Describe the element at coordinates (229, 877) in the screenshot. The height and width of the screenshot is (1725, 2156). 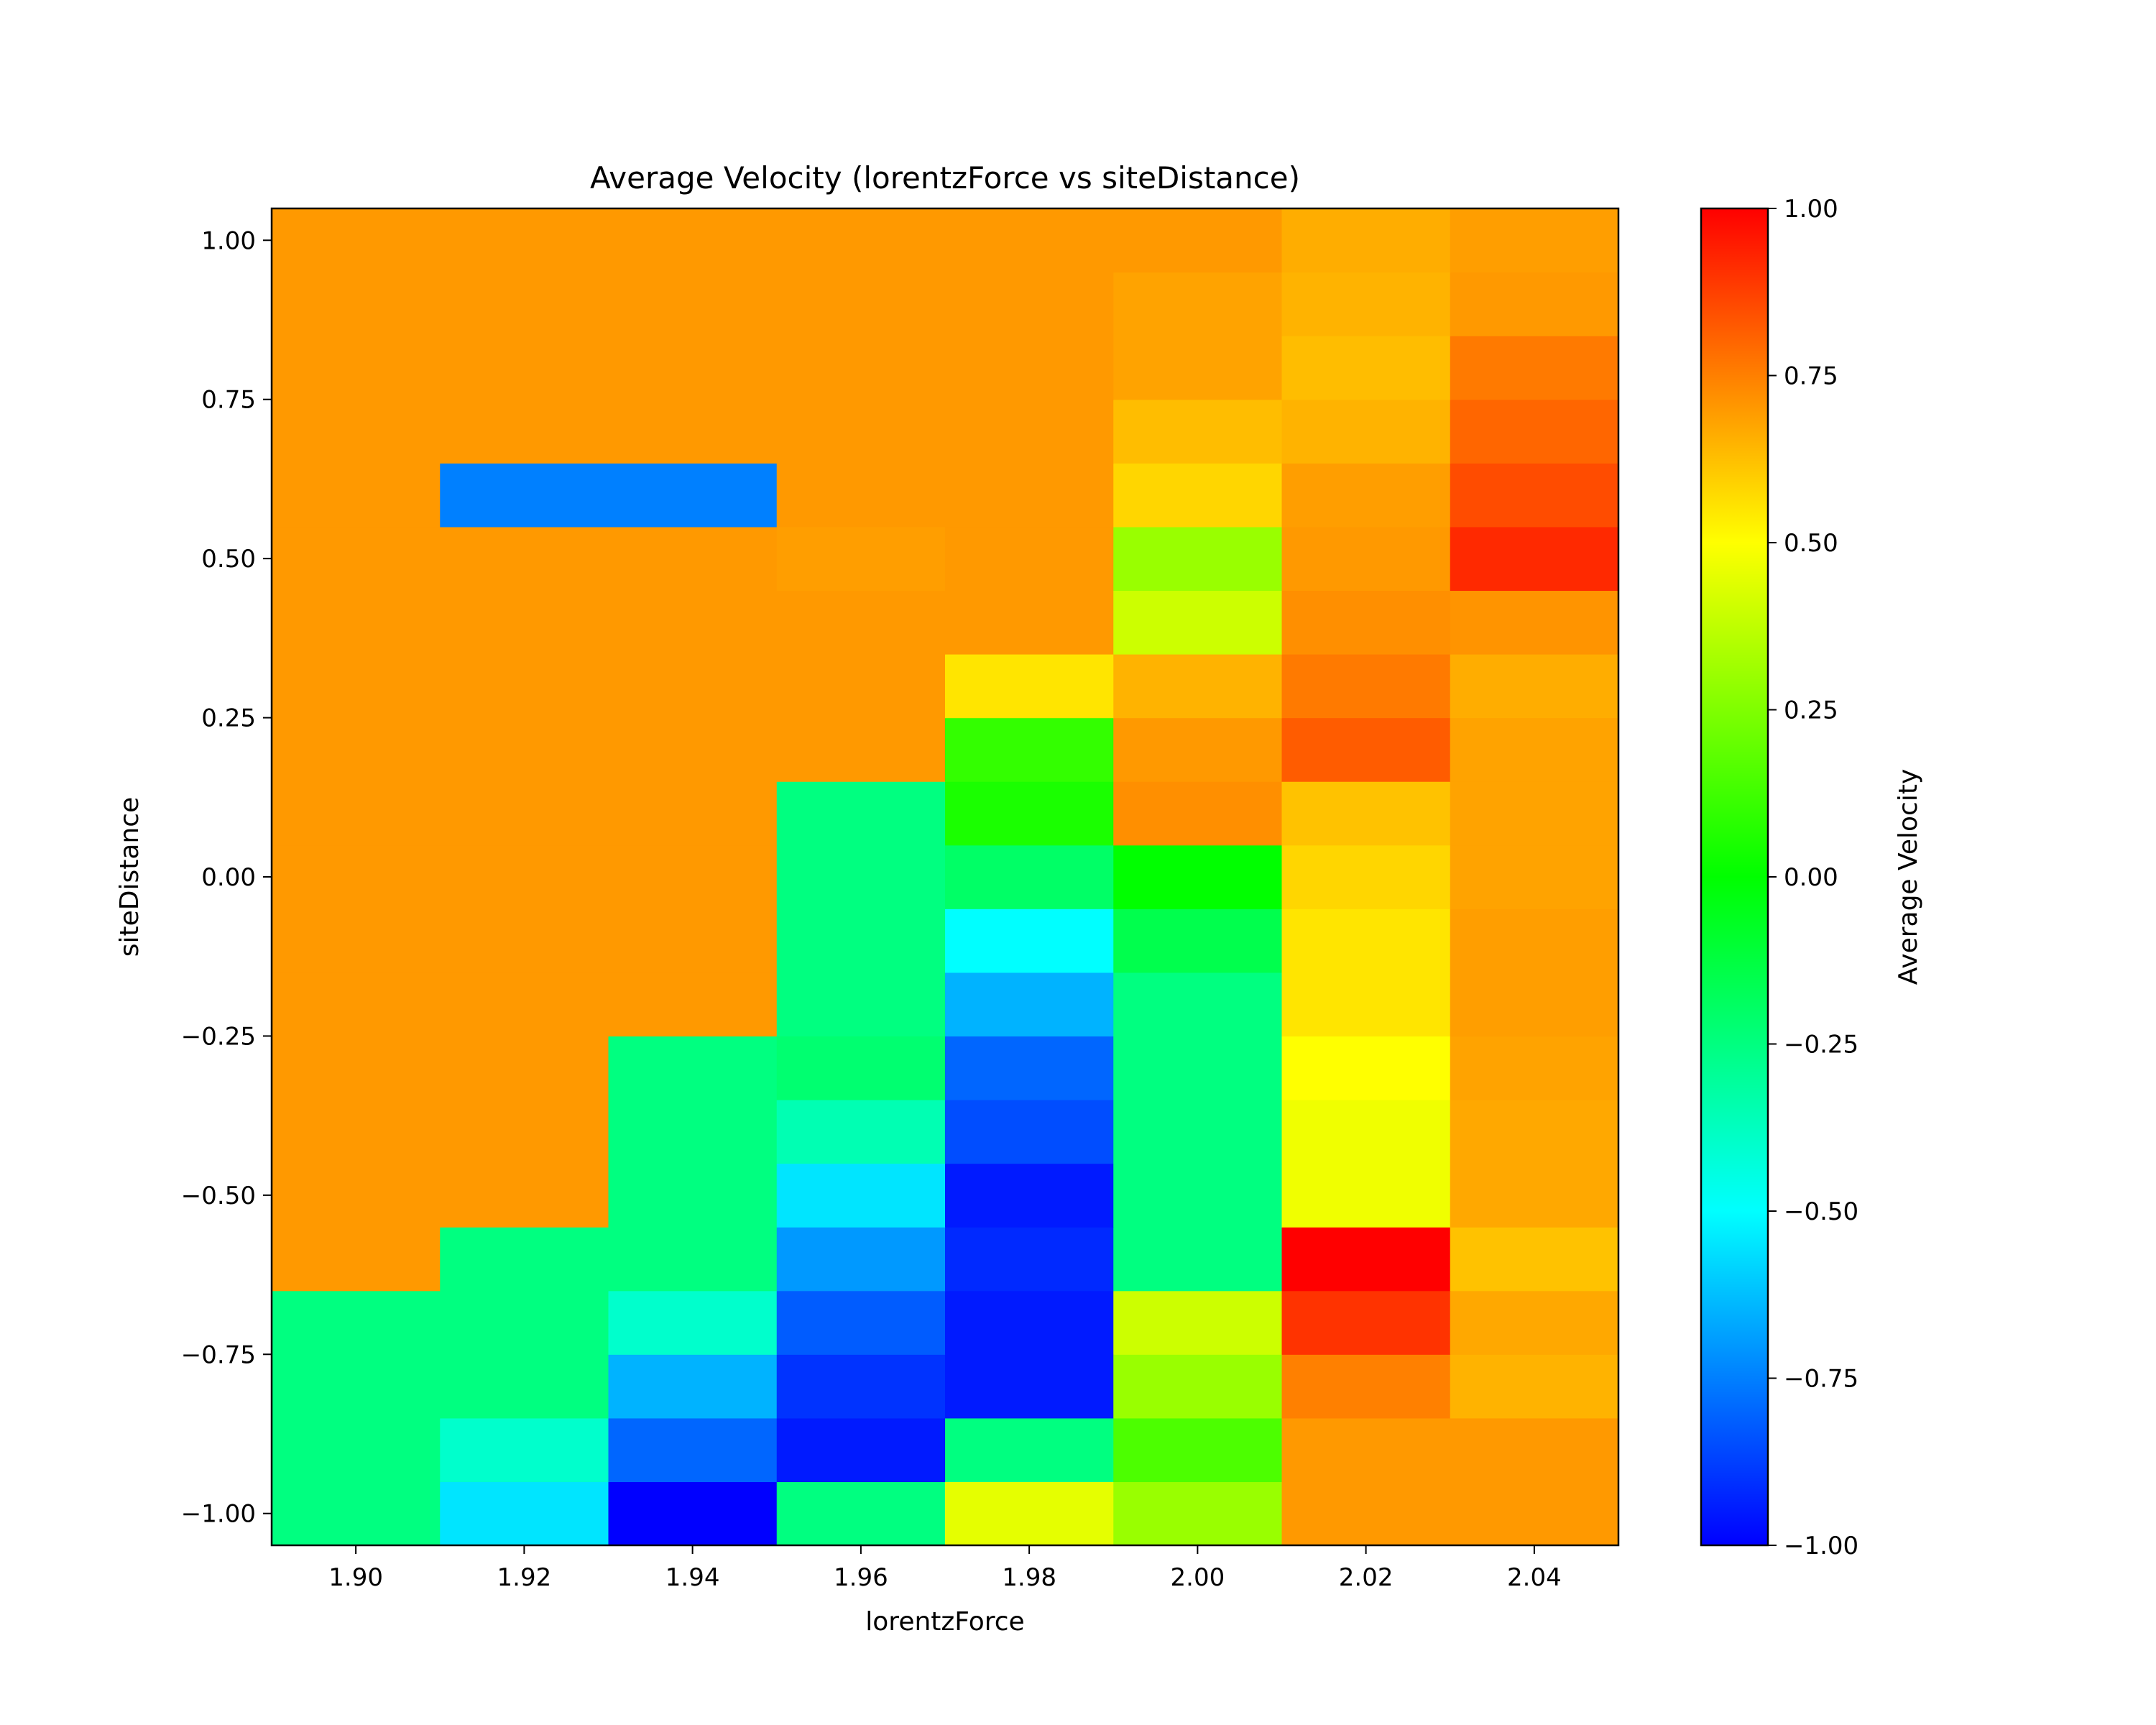
I see `y-tick-label: 0.00` at that location.